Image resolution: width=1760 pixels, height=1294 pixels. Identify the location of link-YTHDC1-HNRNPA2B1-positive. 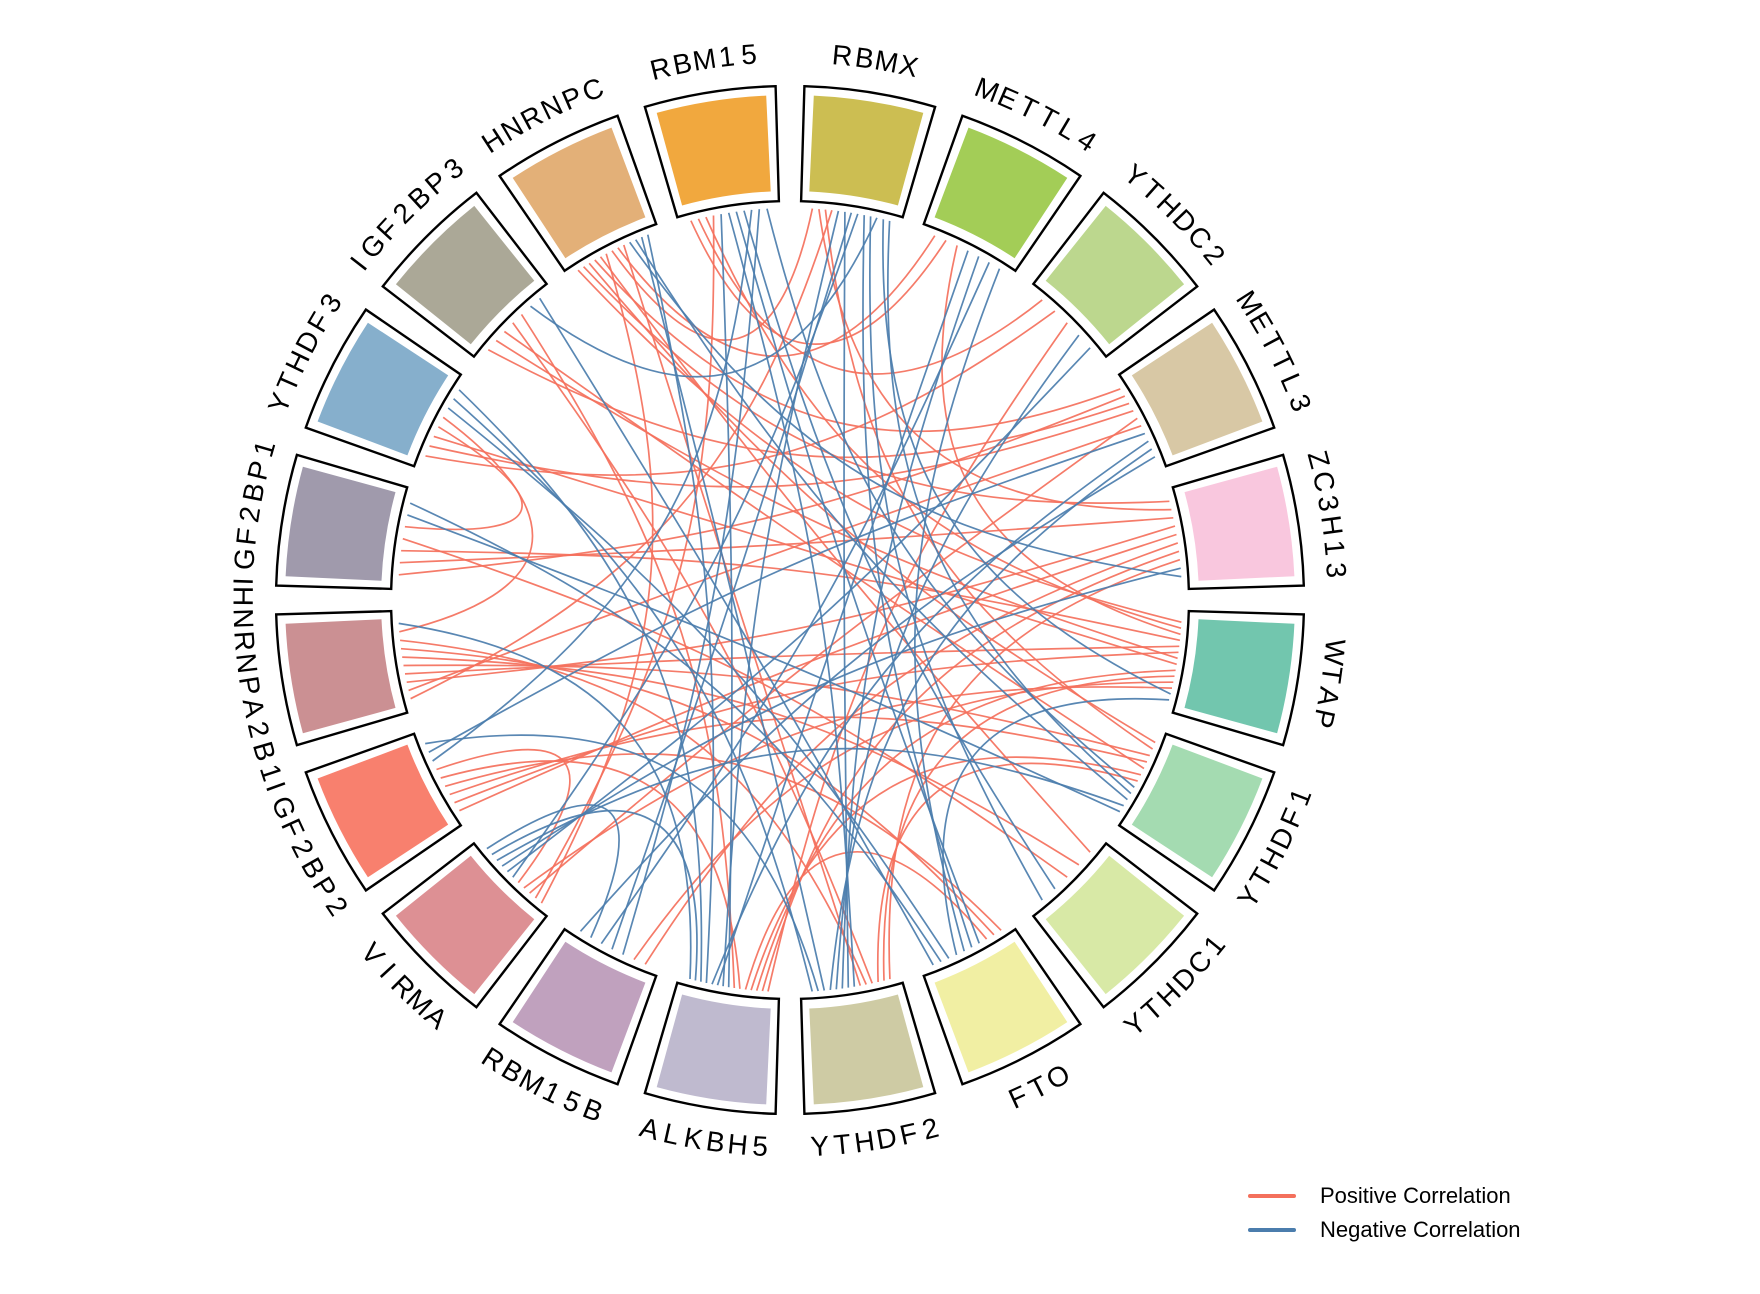
(741, 761).